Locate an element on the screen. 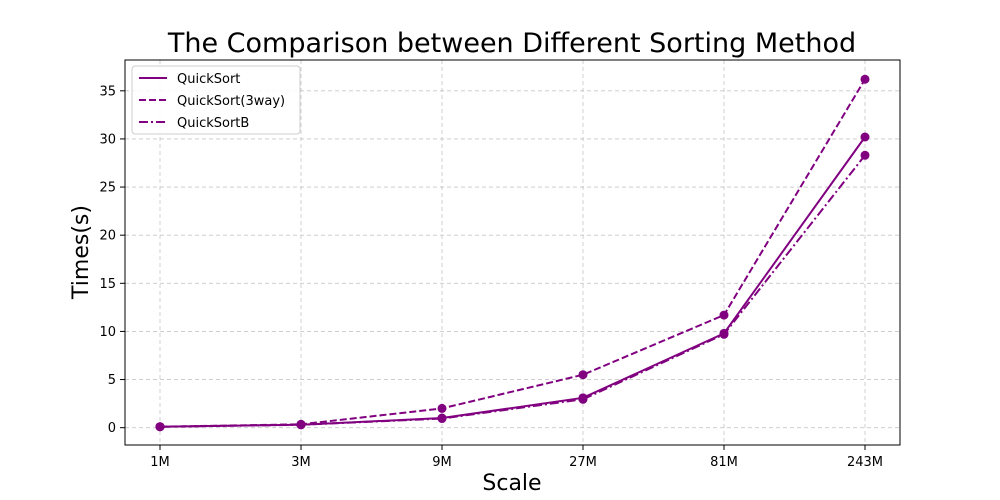 The image size is (1000, 500). x-tick-label: 9M is located at coordinates (442, 462).